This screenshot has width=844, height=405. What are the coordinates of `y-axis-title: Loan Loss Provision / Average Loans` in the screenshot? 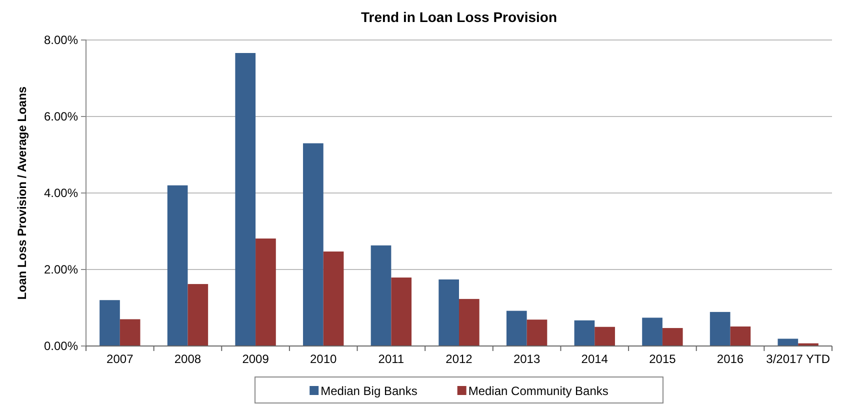 It's located at (22, 193).